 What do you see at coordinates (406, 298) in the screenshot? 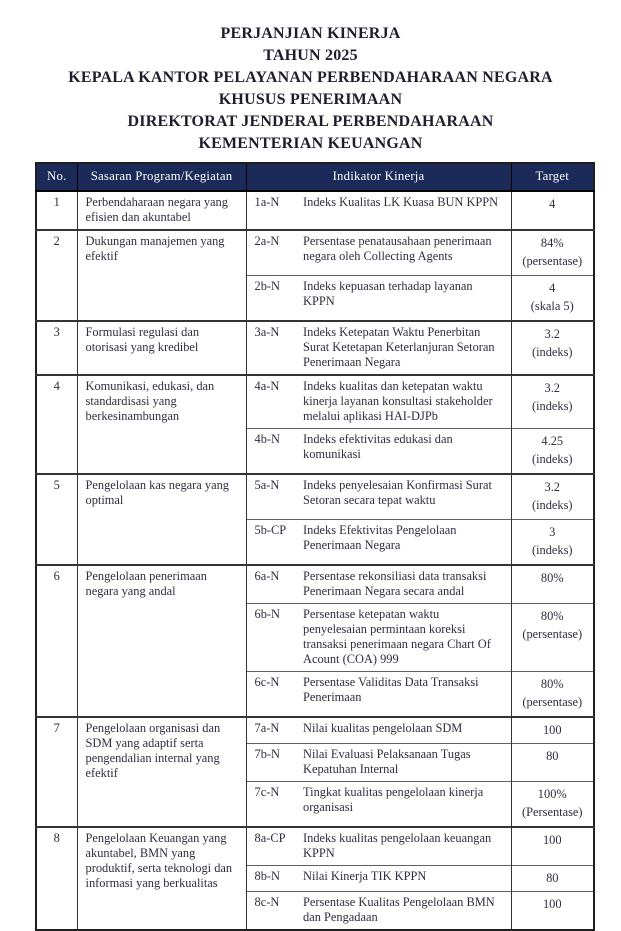
I see `indicator-text: Indeks kepuasan terhadap layanan KPPN` at bounding box center [406, 298].